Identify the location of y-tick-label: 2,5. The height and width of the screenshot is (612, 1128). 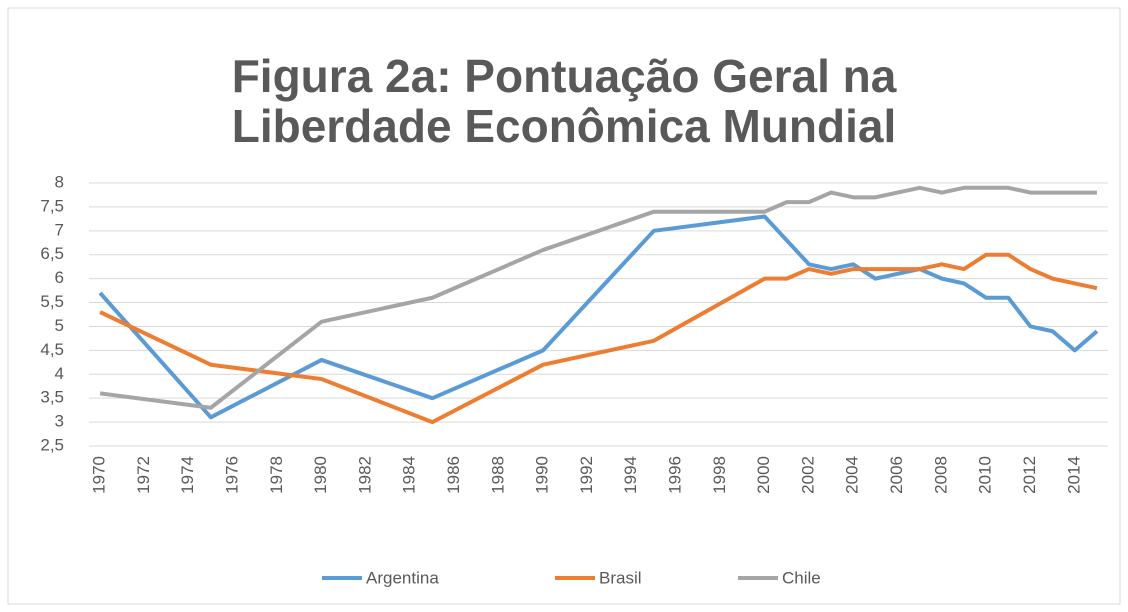
(52, 444).